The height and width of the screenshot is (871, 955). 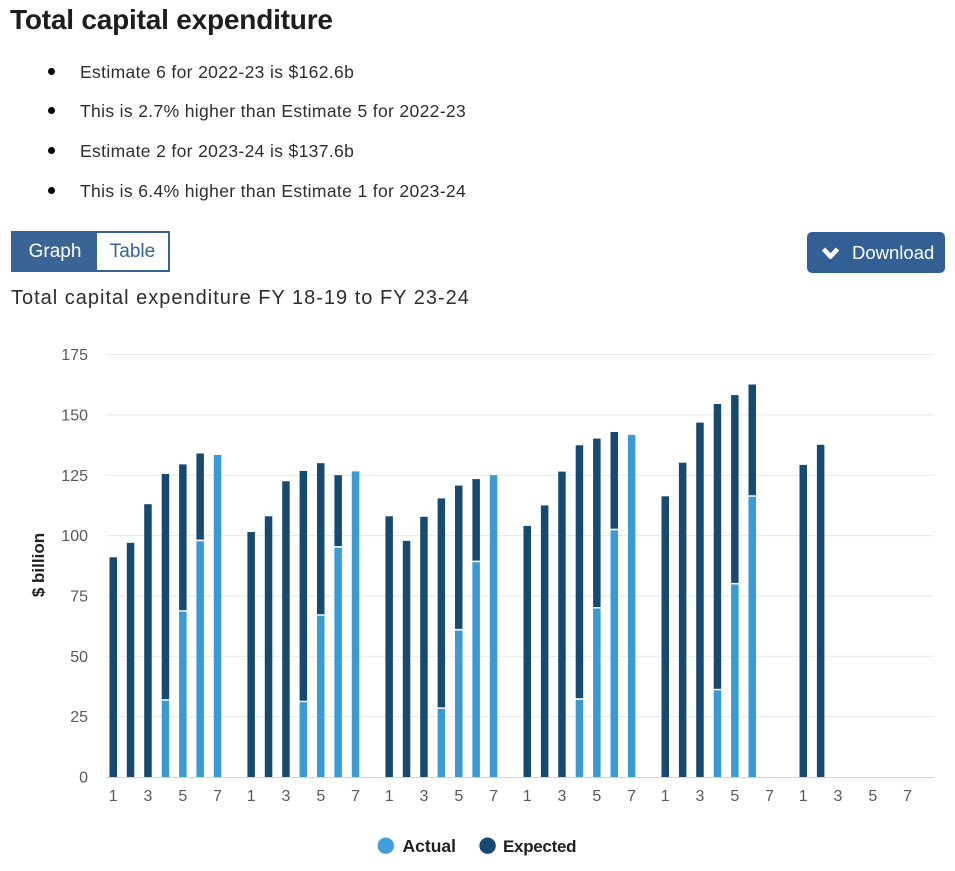 What do you see at coordinates (74, 476) in the screenshot?
I see `svg-text: 125` at bounding box center [74, 476].